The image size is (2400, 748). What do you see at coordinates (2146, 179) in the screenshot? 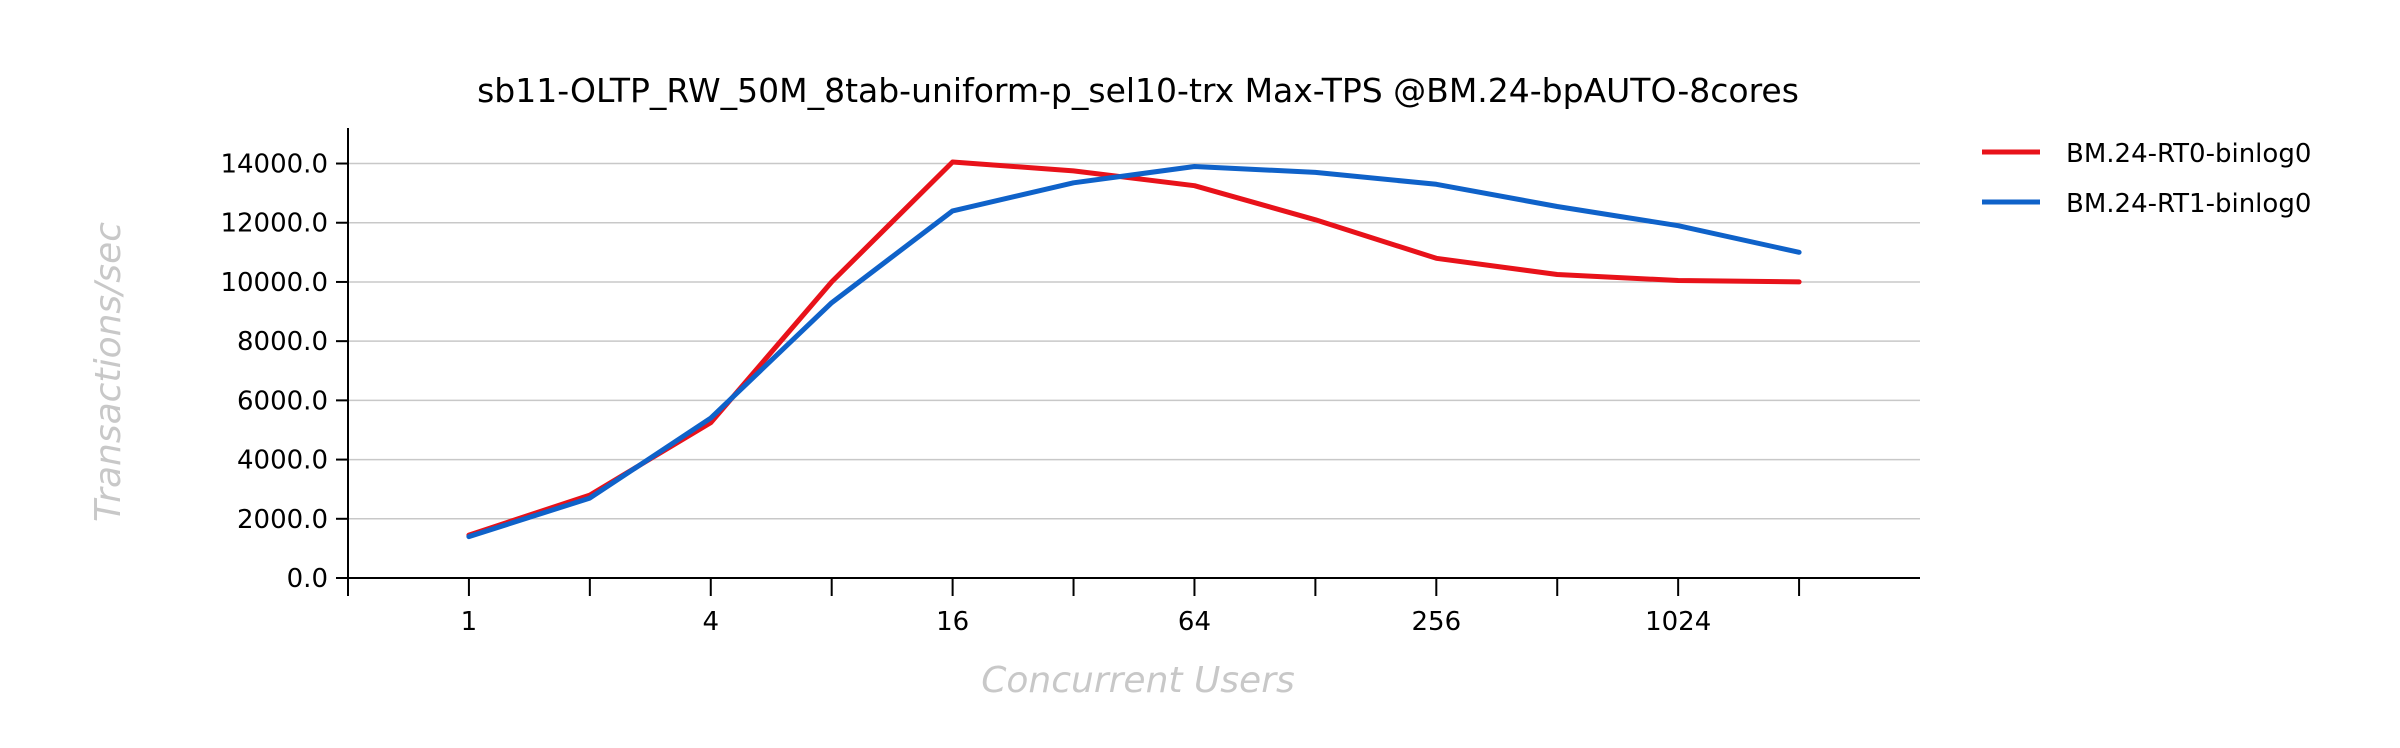
I see `legend: BM.24-RT0-binlog0 BM.24-RT1-binlog0` at bounding box center [2146, 179].